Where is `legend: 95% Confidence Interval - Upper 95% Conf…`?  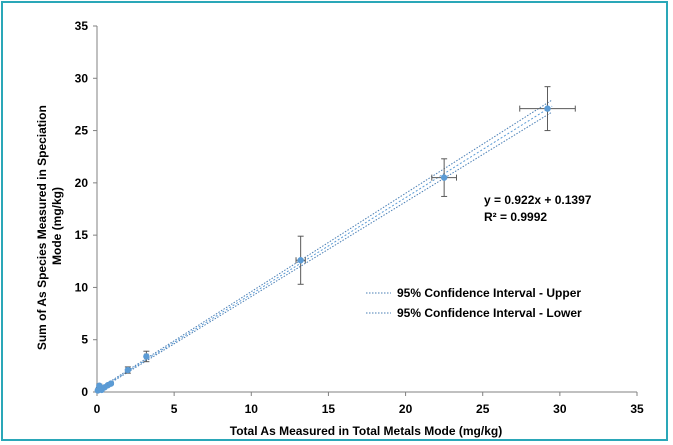
legend: 95% Confidence Interval - Upper 95% Conf… is located at coordinates (474, 303).